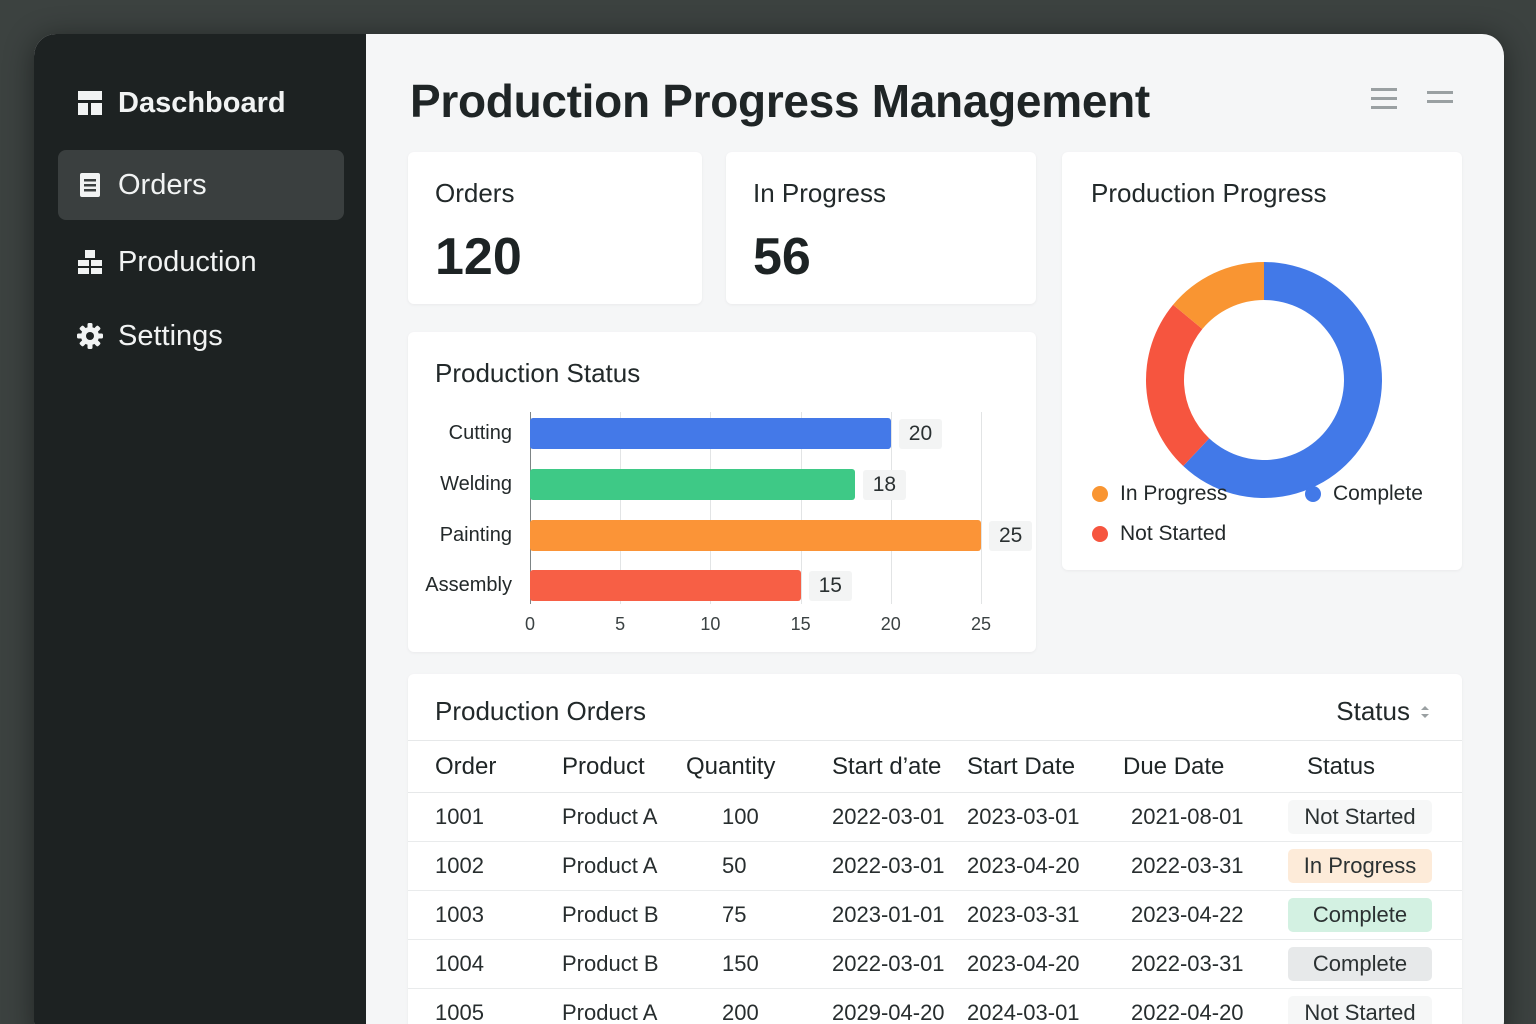 The height and width of the screenshot is (1024, 1536). I want to click on sort-icon, so click(1425, 712).